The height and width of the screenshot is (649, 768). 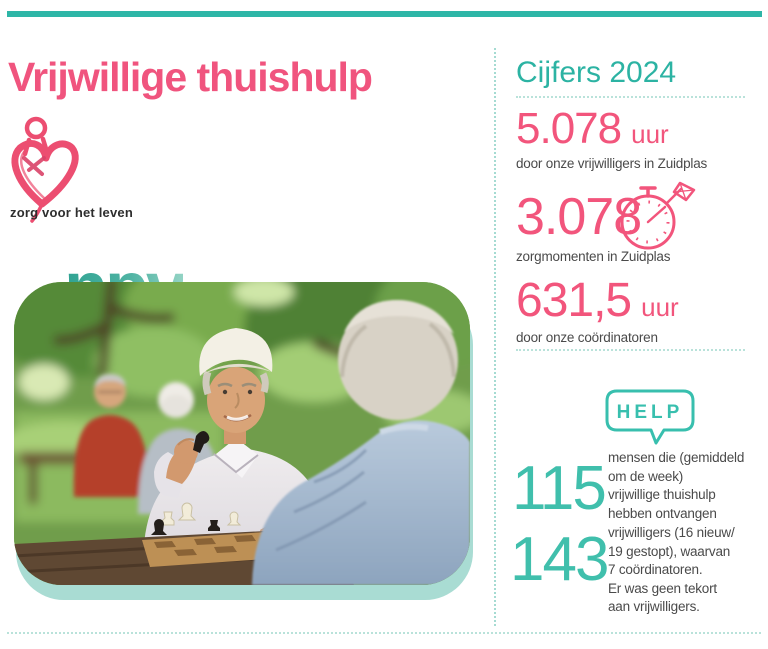 What do you see at coordinates (559, 559) in the screenshot?
I see `count-volunteers: 143` at bounding box center [559, 559].